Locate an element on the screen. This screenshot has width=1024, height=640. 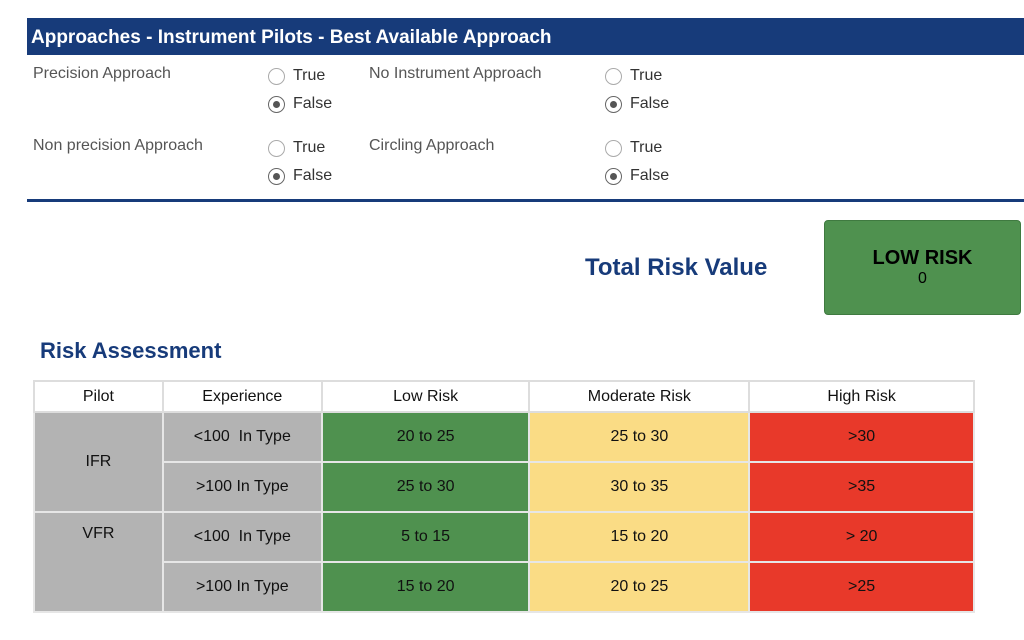
pilot-cell: VFR is located at coordinates (98, 562).